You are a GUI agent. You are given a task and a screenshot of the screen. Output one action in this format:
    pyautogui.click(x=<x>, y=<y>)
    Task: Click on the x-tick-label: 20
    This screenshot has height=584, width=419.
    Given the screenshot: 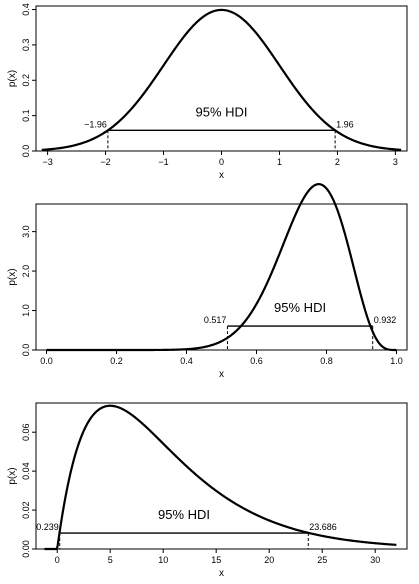 What is the action you would take?
    pyautogui.click(x=269, y=560)
    